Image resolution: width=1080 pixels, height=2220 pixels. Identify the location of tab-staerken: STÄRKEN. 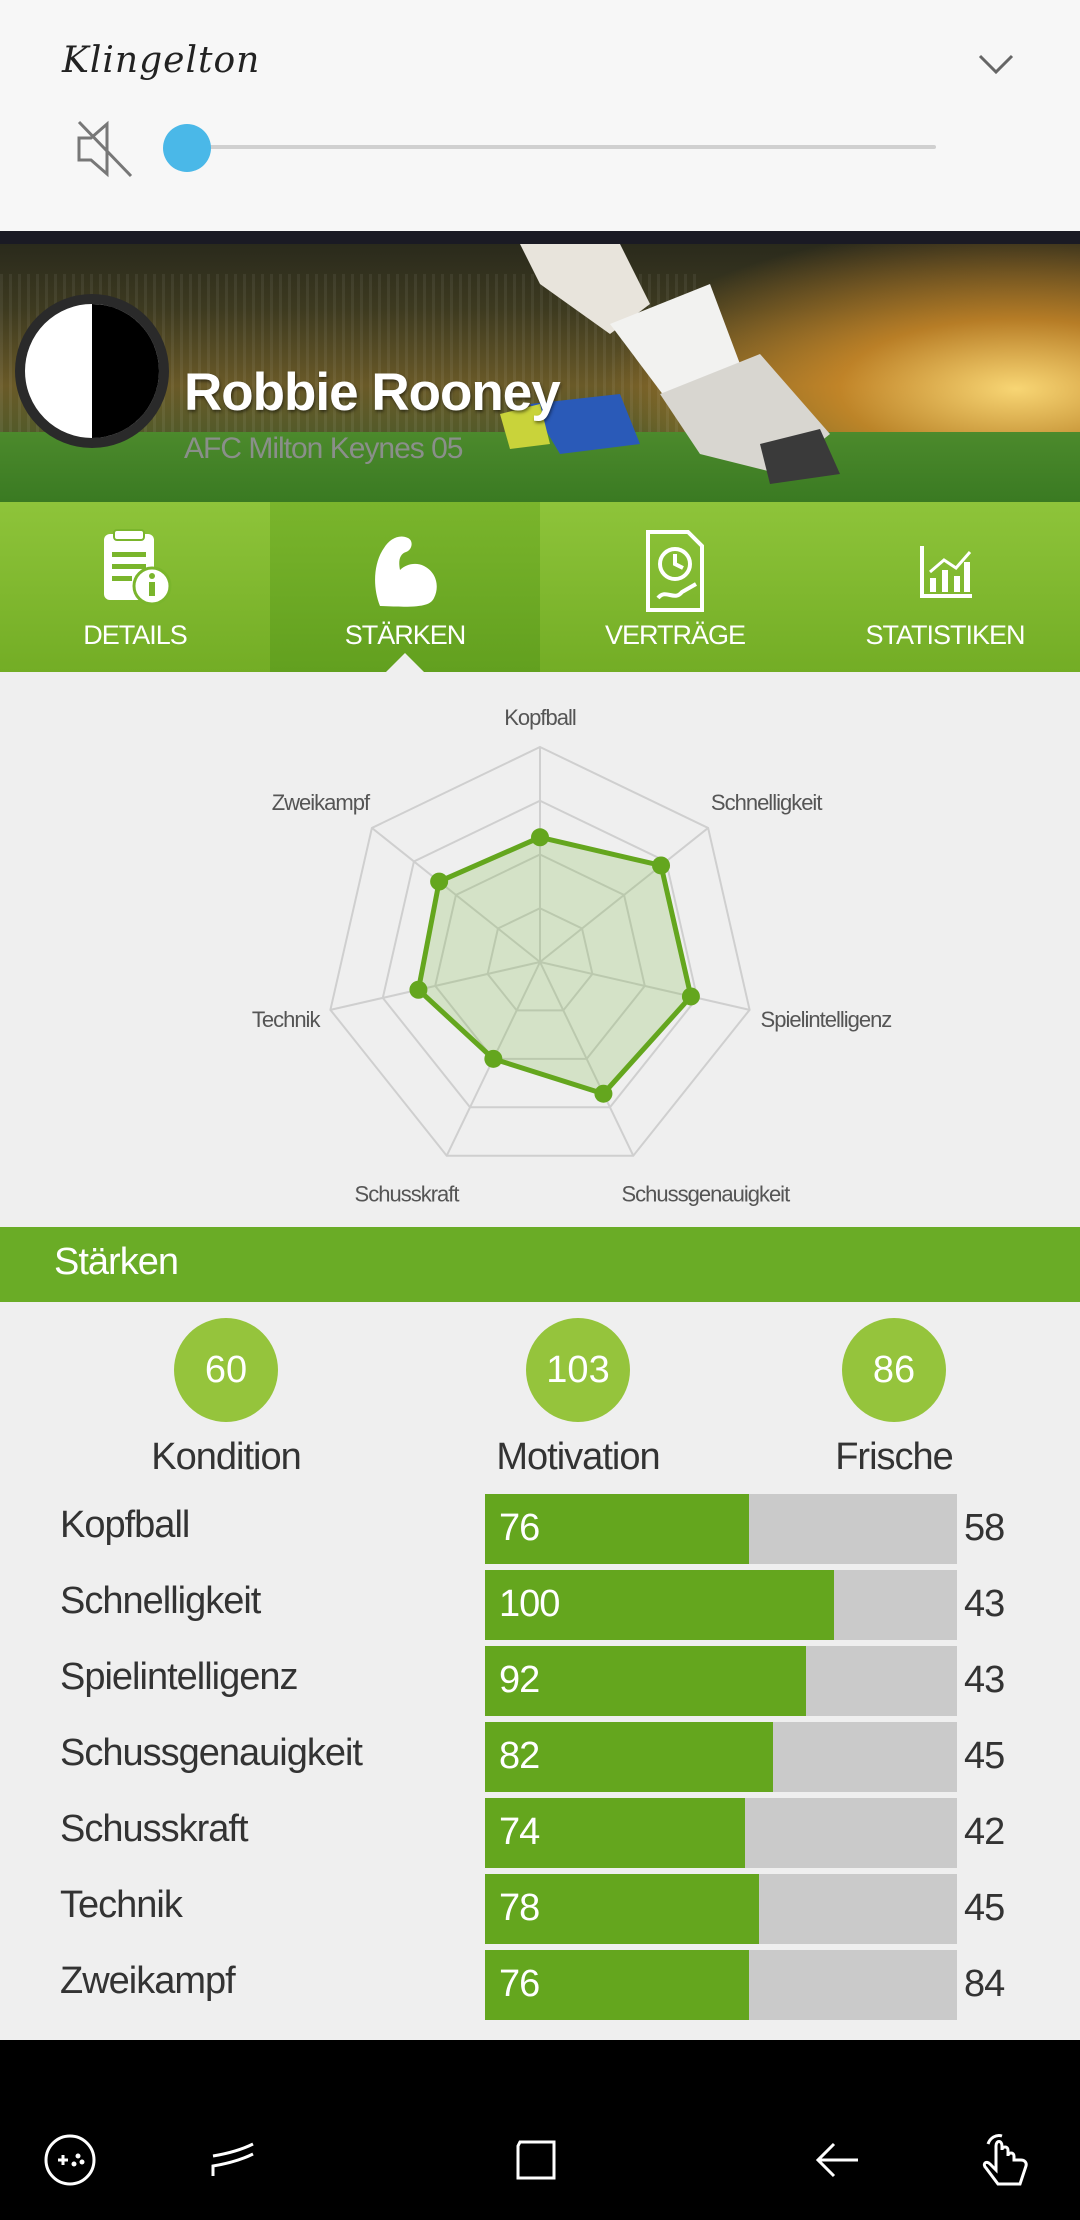
(405, 587).